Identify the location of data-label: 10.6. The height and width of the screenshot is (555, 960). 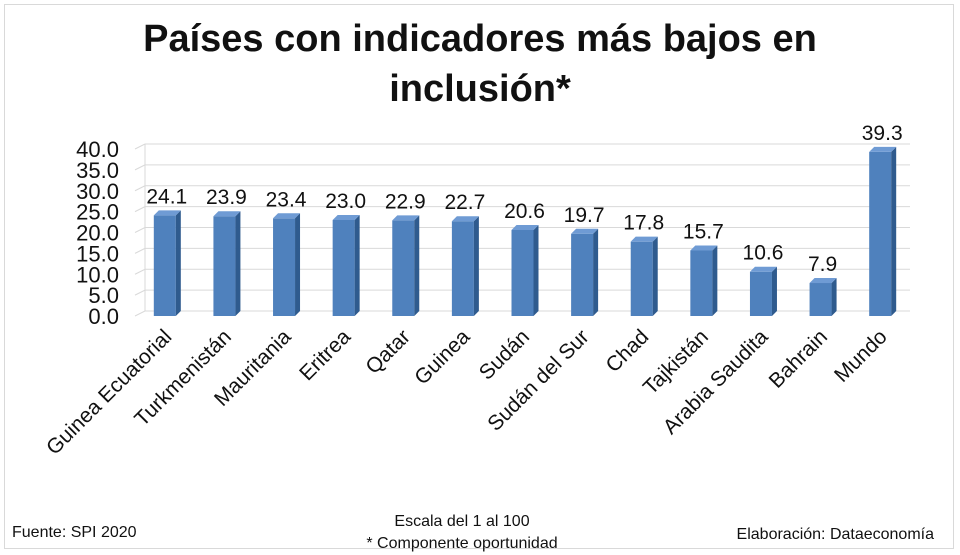
(763, 253).